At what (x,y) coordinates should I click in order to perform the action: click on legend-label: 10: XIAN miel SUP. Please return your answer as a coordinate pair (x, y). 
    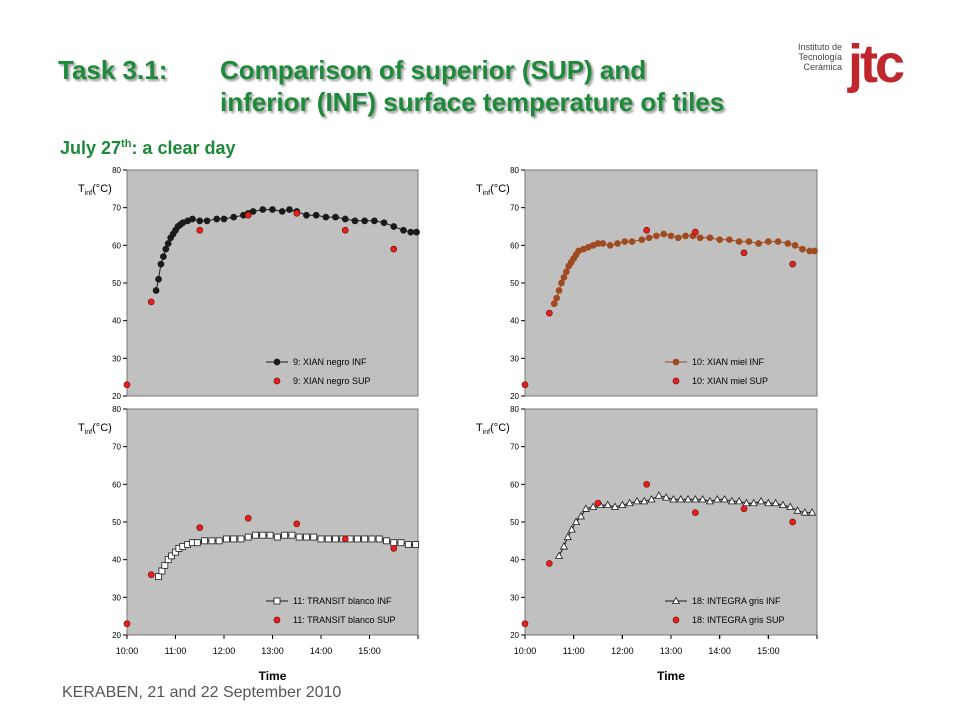
    Looking at the image, I should click on (730, 381).